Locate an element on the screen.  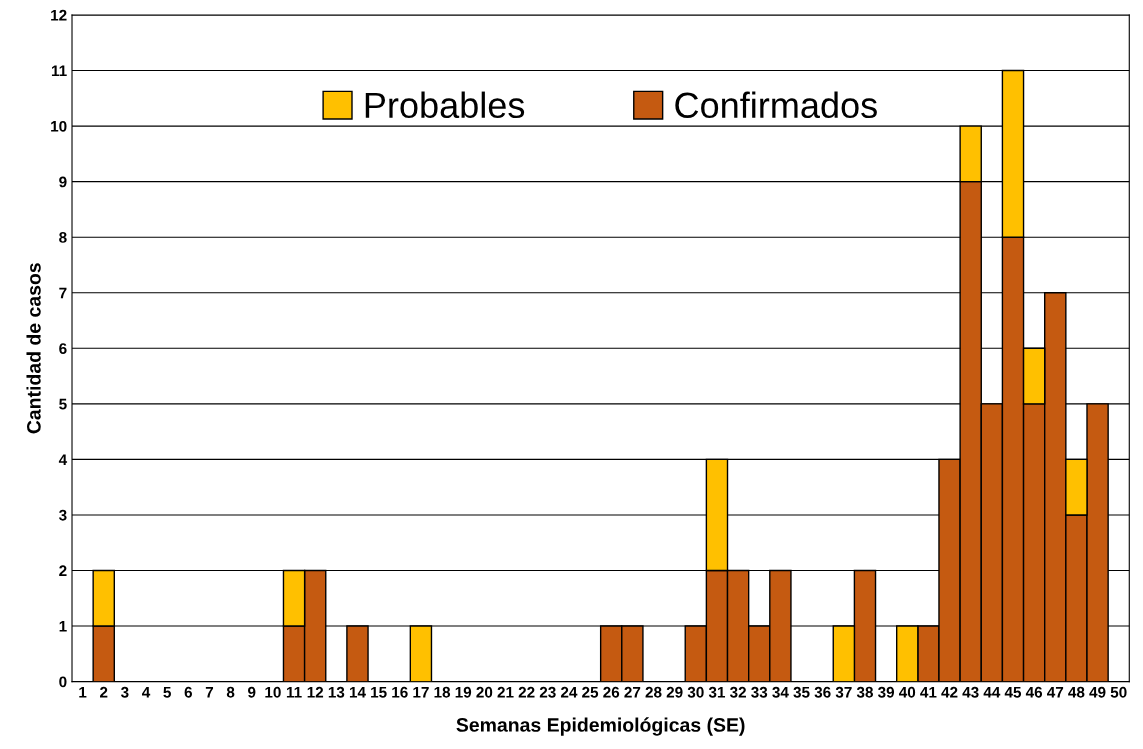
legend-label: Confirmados is located at coordinates (776, 105).